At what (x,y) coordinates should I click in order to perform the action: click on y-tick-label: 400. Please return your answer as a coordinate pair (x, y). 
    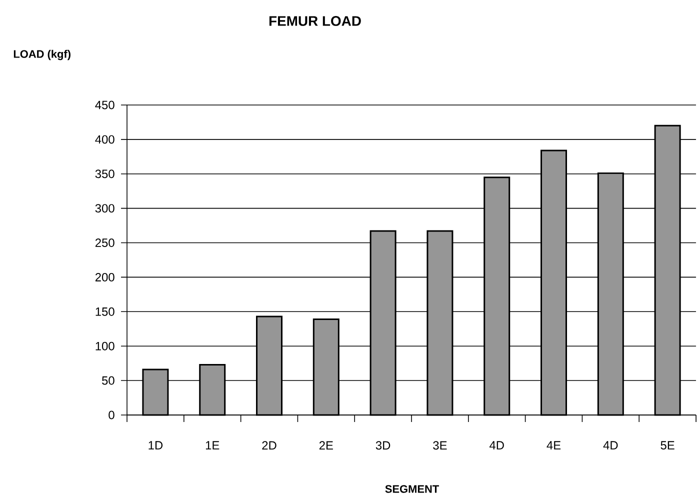
    Looking at the image, I should click on (104, 139).